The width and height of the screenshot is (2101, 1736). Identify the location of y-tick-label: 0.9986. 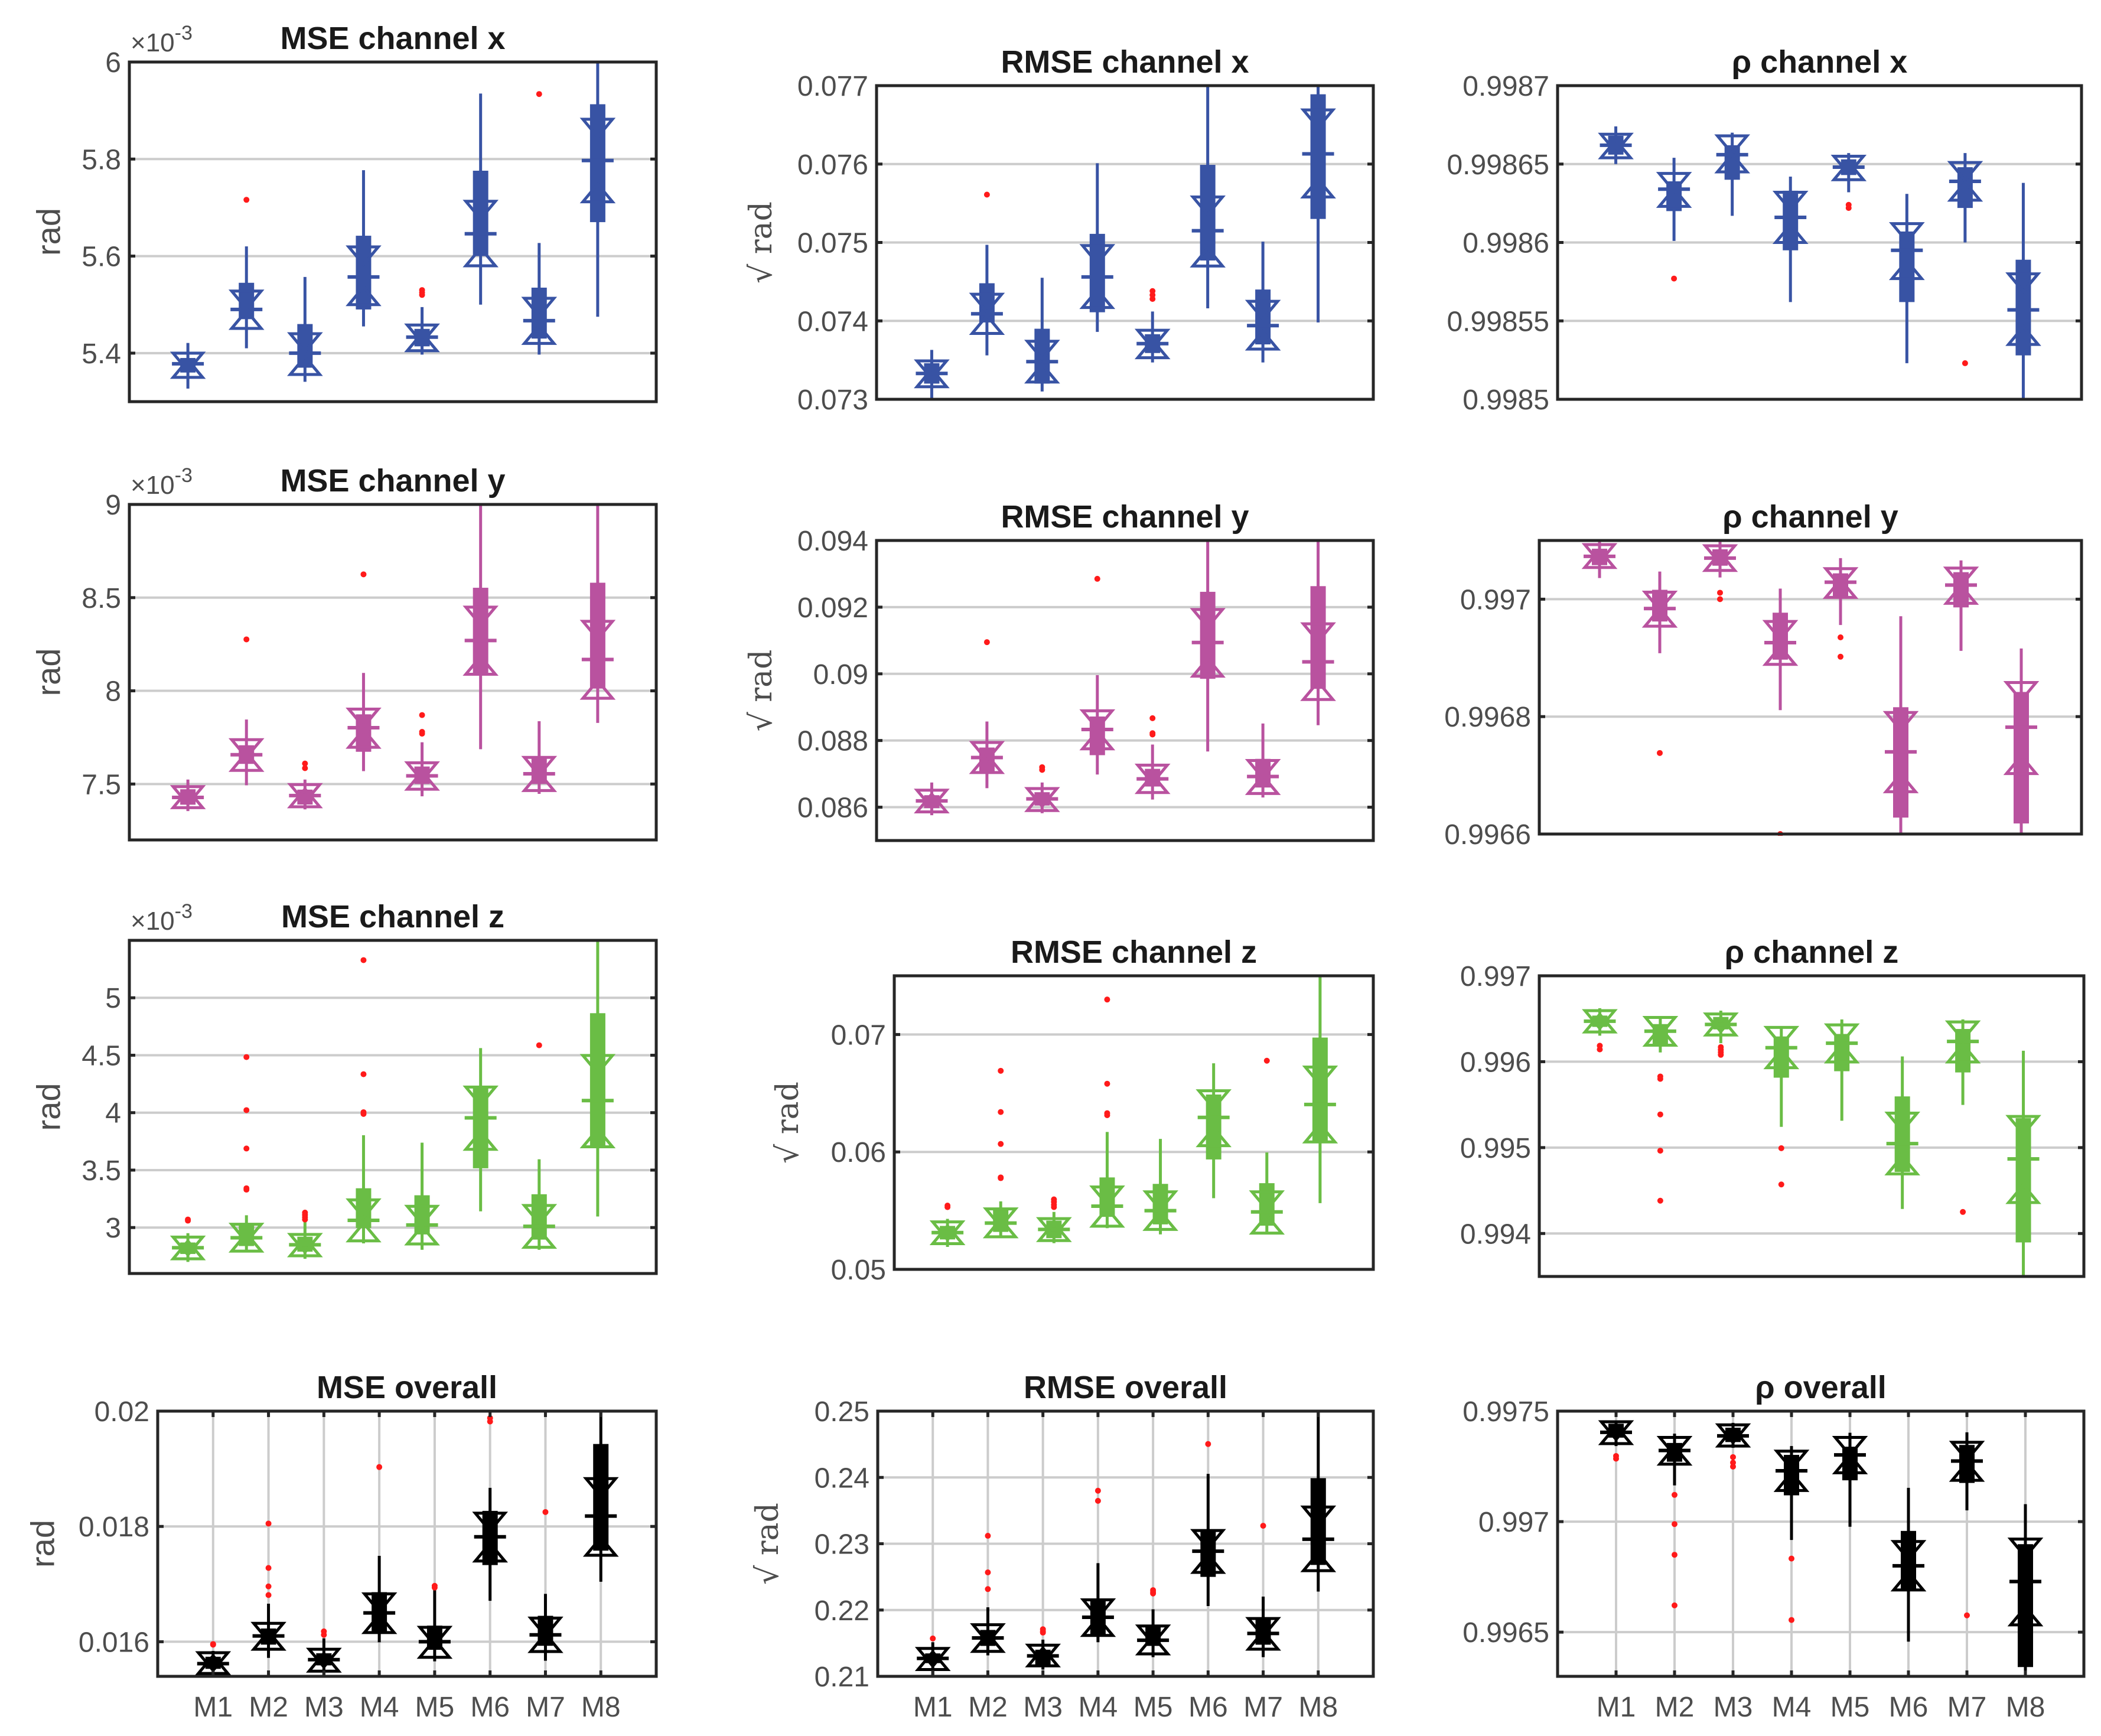
(1505, 243).